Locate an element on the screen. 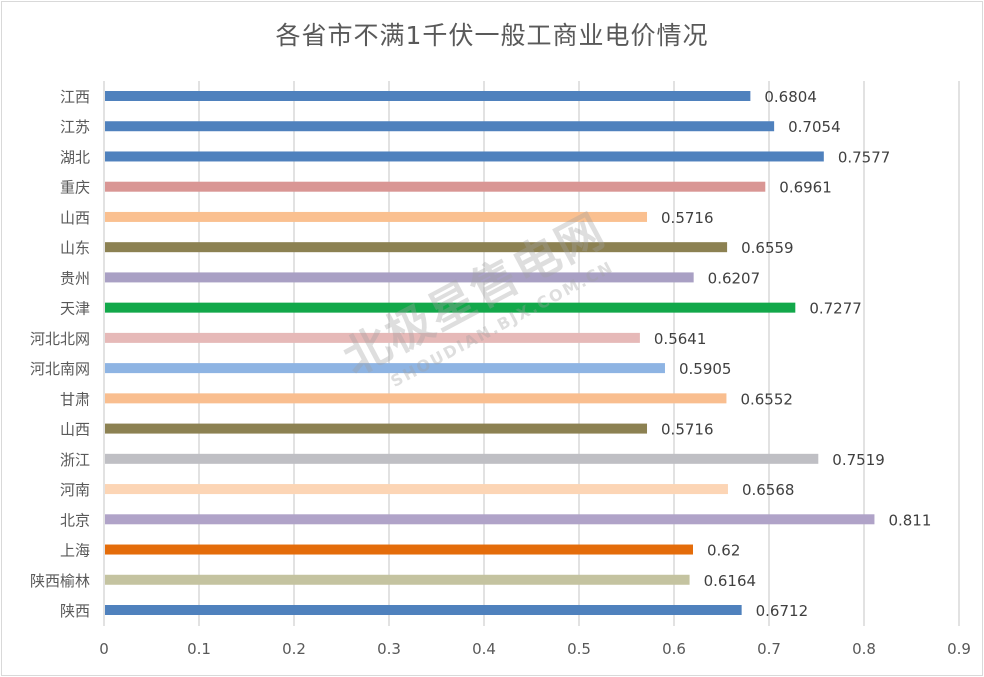 Image resolution: width=984 pixels, height=677 pixels. data-label: 0.7054 is located at coordinates (814, 127).